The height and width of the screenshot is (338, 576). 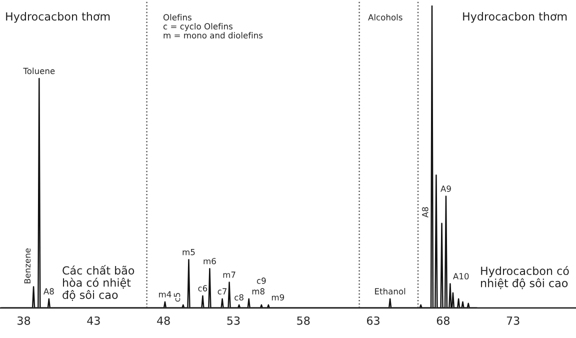 I want to click on annotation: m8, so click(x=258, y=291).